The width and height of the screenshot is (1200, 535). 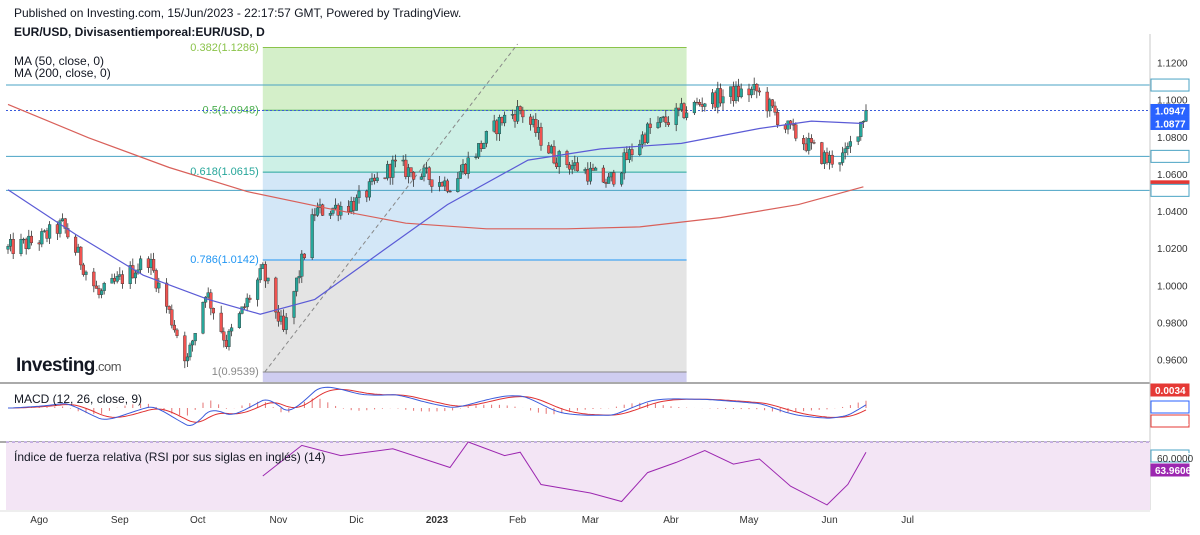 What do you see at coordinates (1172, 212) in the screenshot?
I see `y-tick-label: 1.0400` at bounding box center [1172, 212].